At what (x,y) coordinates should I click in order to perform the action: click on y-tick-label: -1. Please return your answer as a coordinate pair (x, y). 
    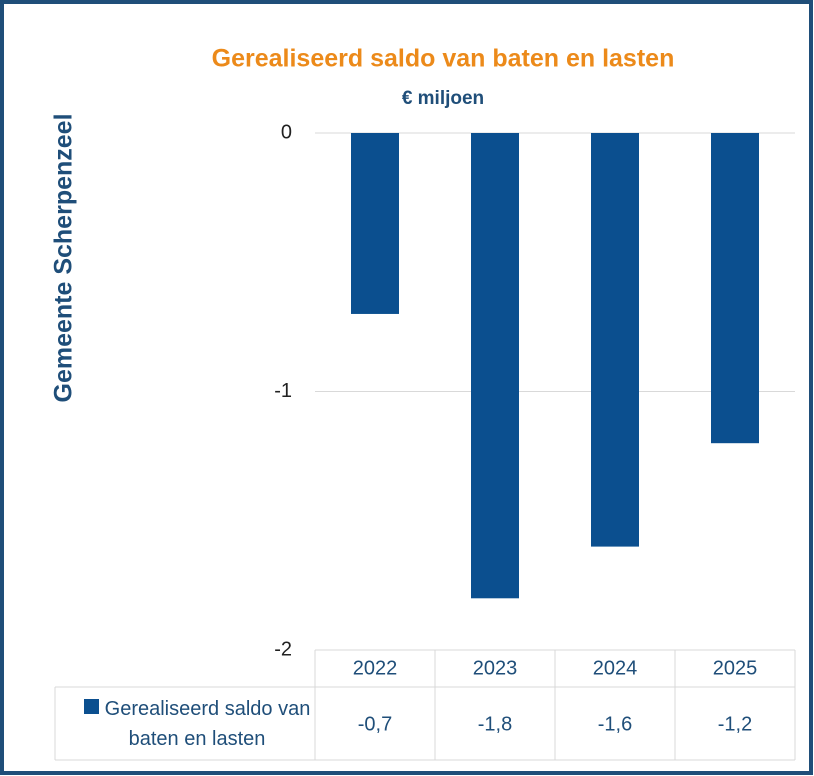
    Looking at the image, I should click on (283, 391).